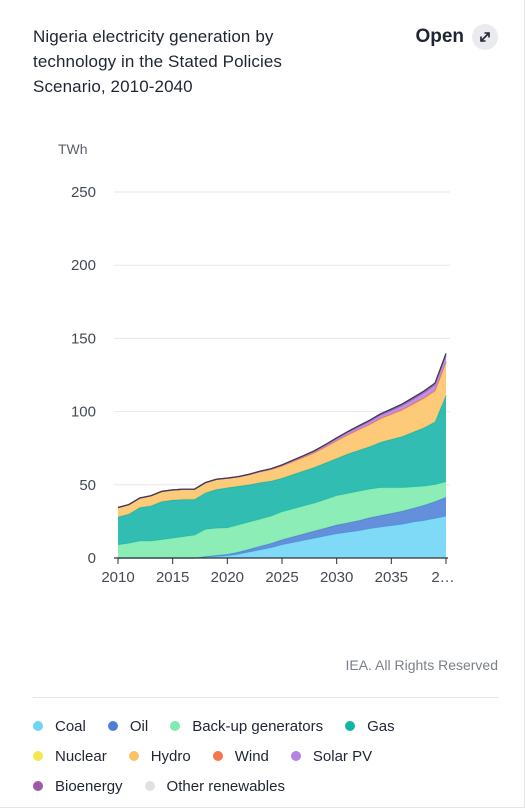  What do you see at coordinates (83, 192) in the screenshot?
I see `y-tick-label-250: 250` at bounding box center [83, 192].